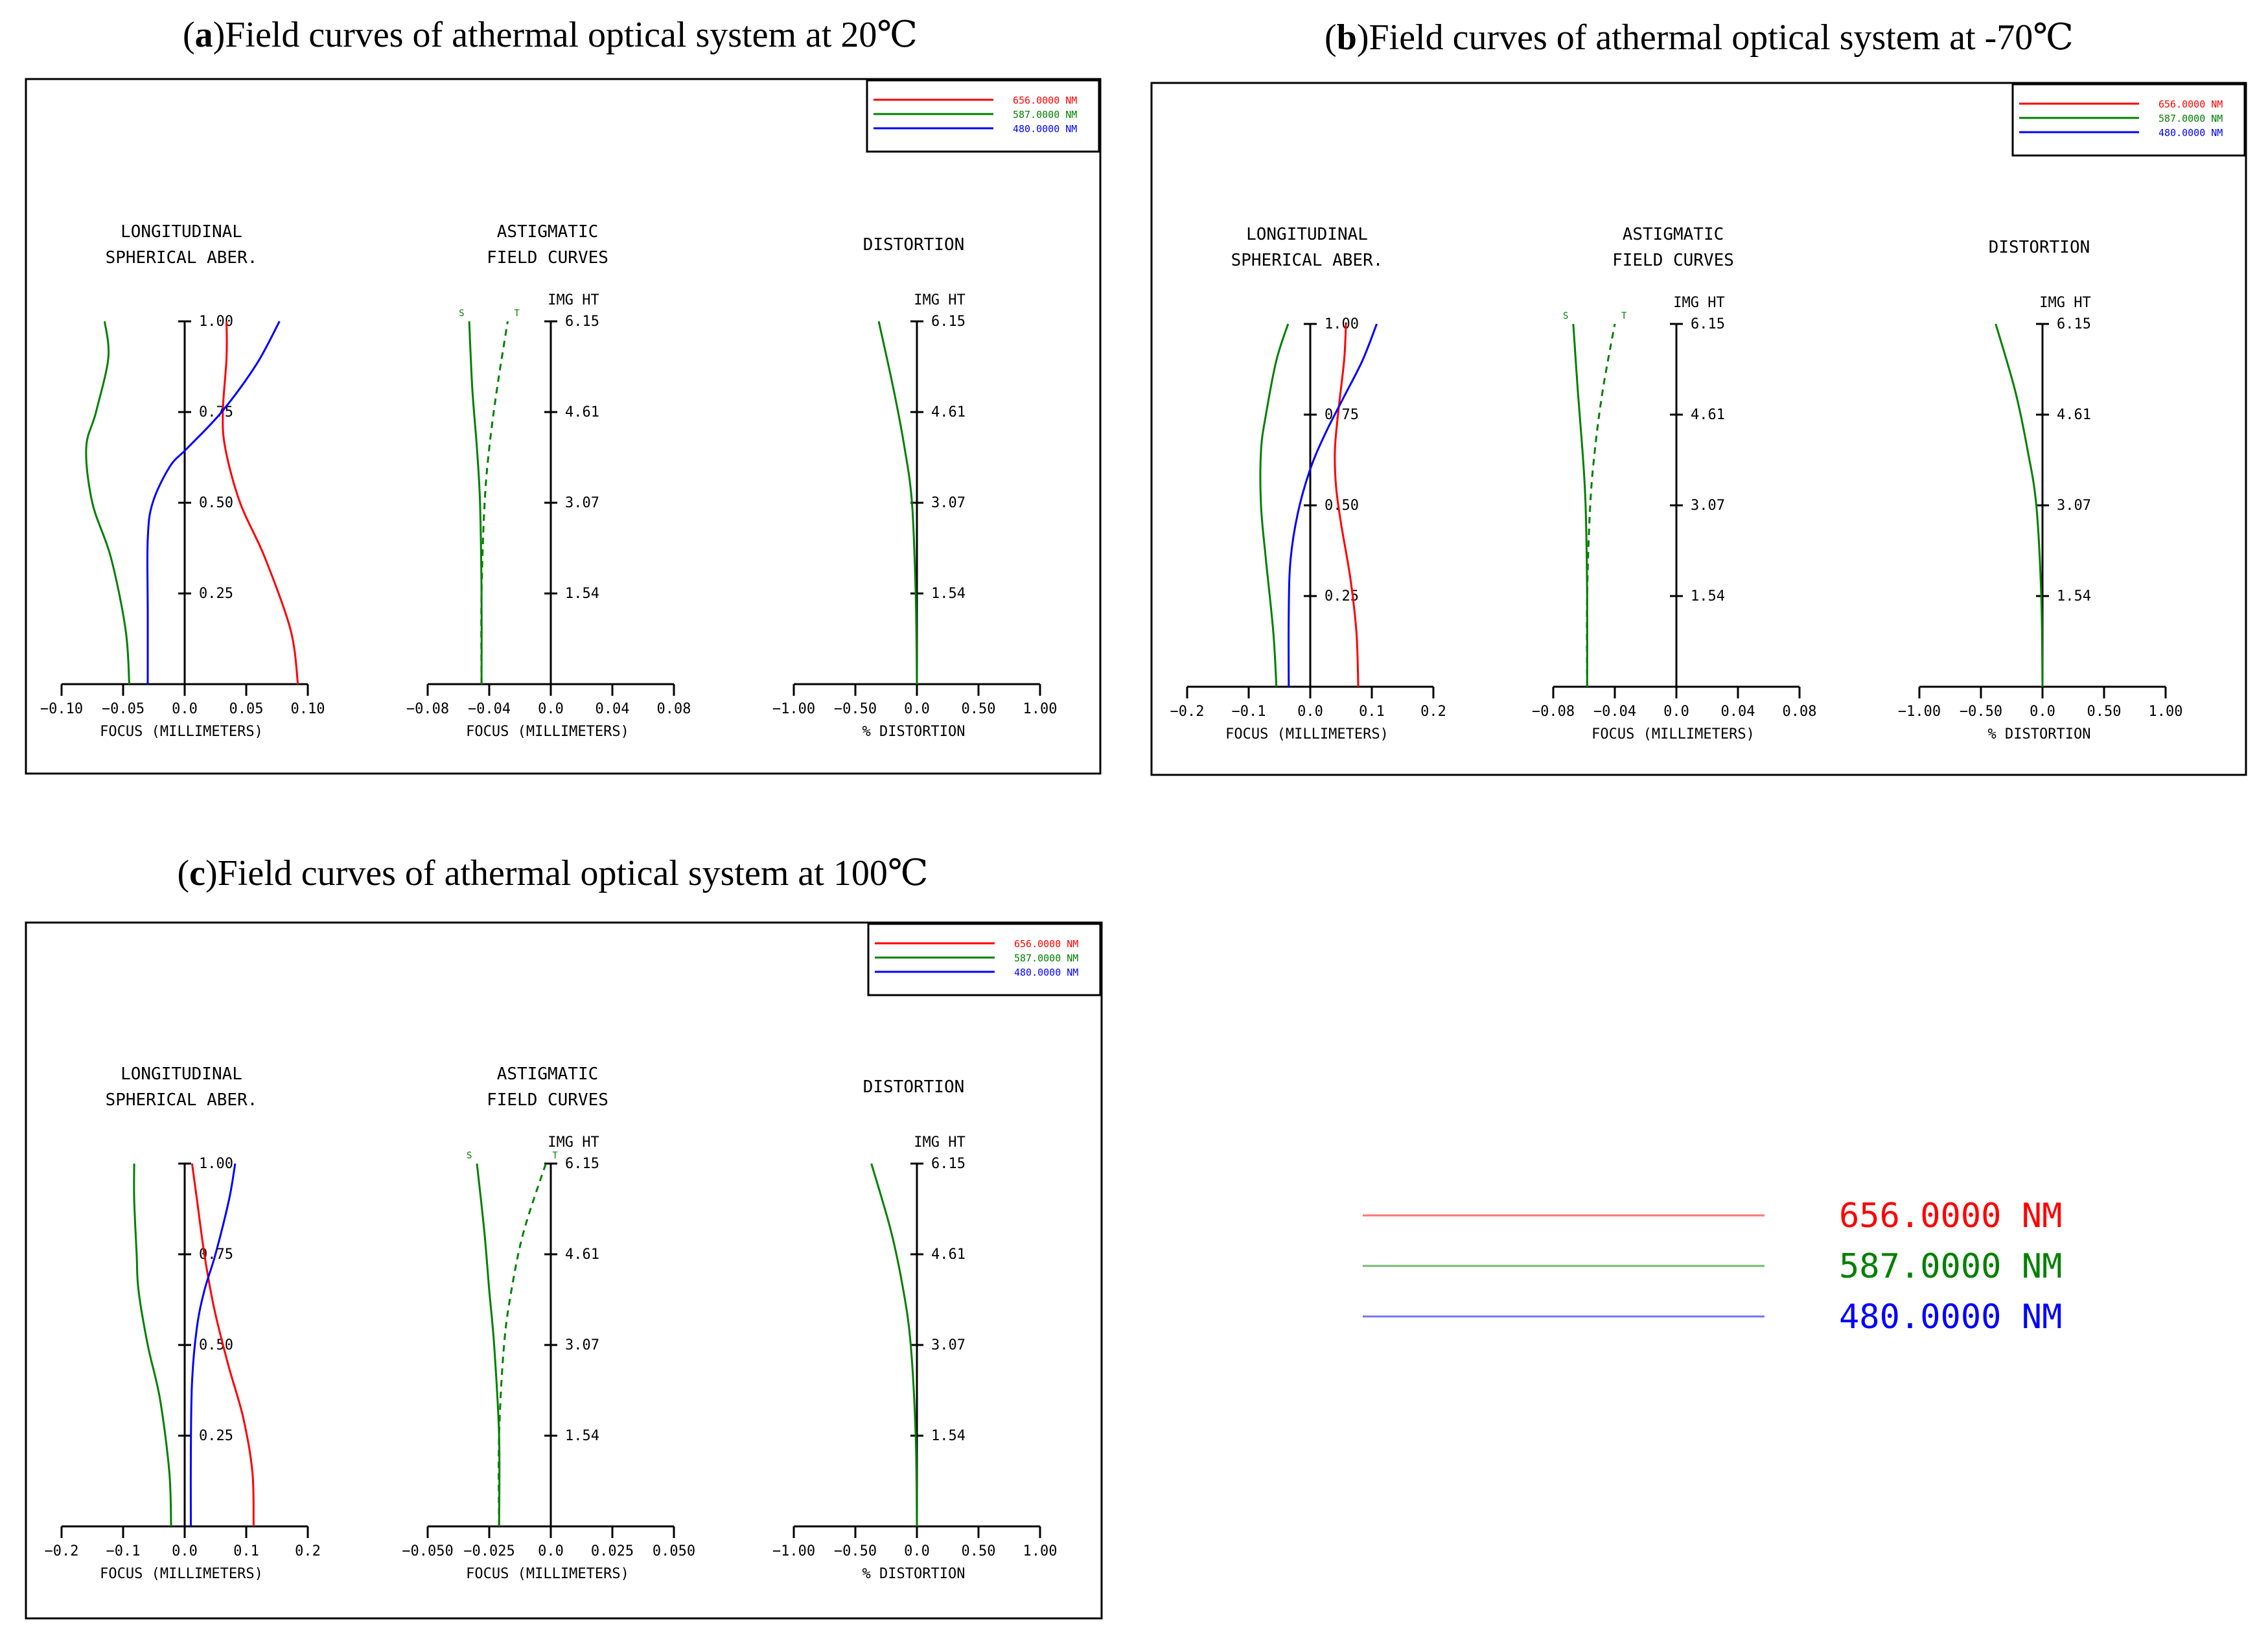 The height and width of the screenshot is (1643, 2268). What do you see at coordinates (490, 709) in the screenshot?
I see `x-tick-label: −0.04` at bounding box center [490, 709].